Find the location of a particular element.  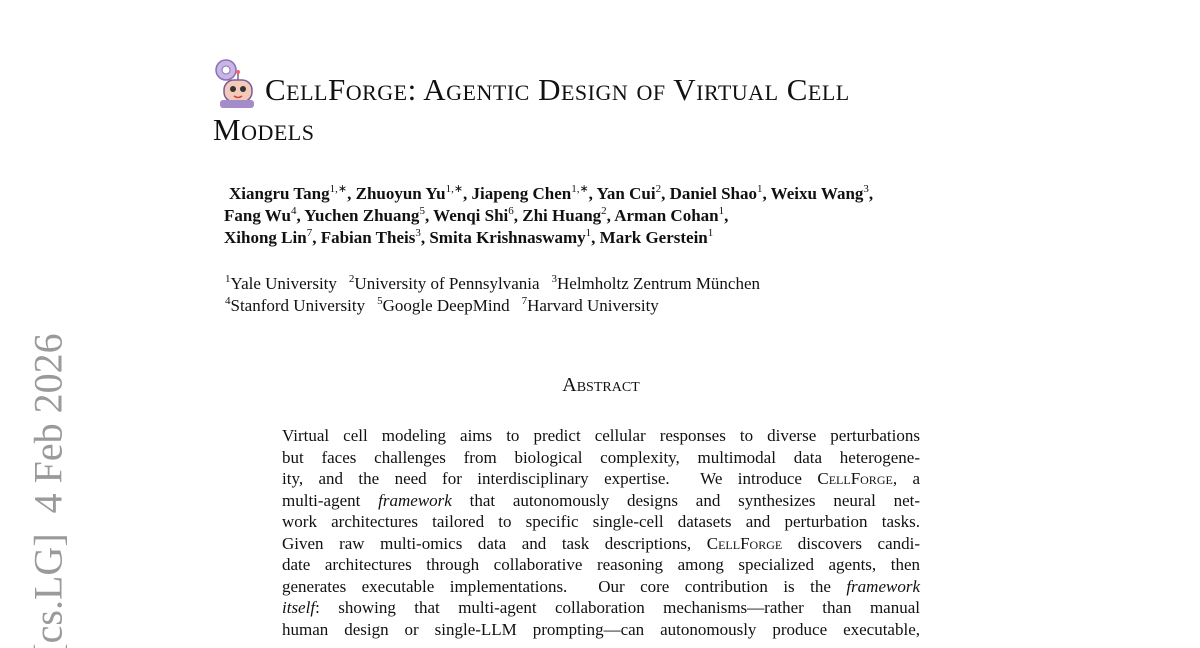

affiliation-name: Harvard University is located at coordinates (593, 305).